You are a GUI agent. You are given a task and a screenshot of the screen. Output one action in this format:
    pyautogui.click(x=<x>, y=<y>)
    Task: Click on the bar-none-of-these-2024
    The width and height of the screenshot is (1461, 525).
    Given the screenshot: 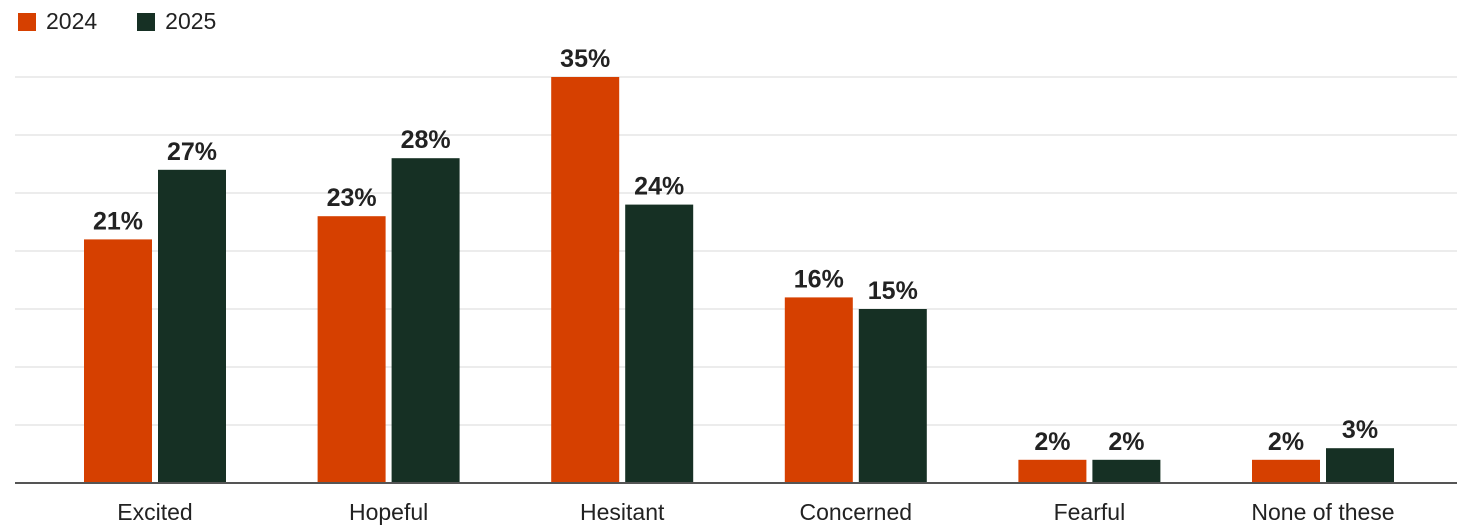 What is the action you would take?
    pyautogui.click(x=1286, y=471)
    